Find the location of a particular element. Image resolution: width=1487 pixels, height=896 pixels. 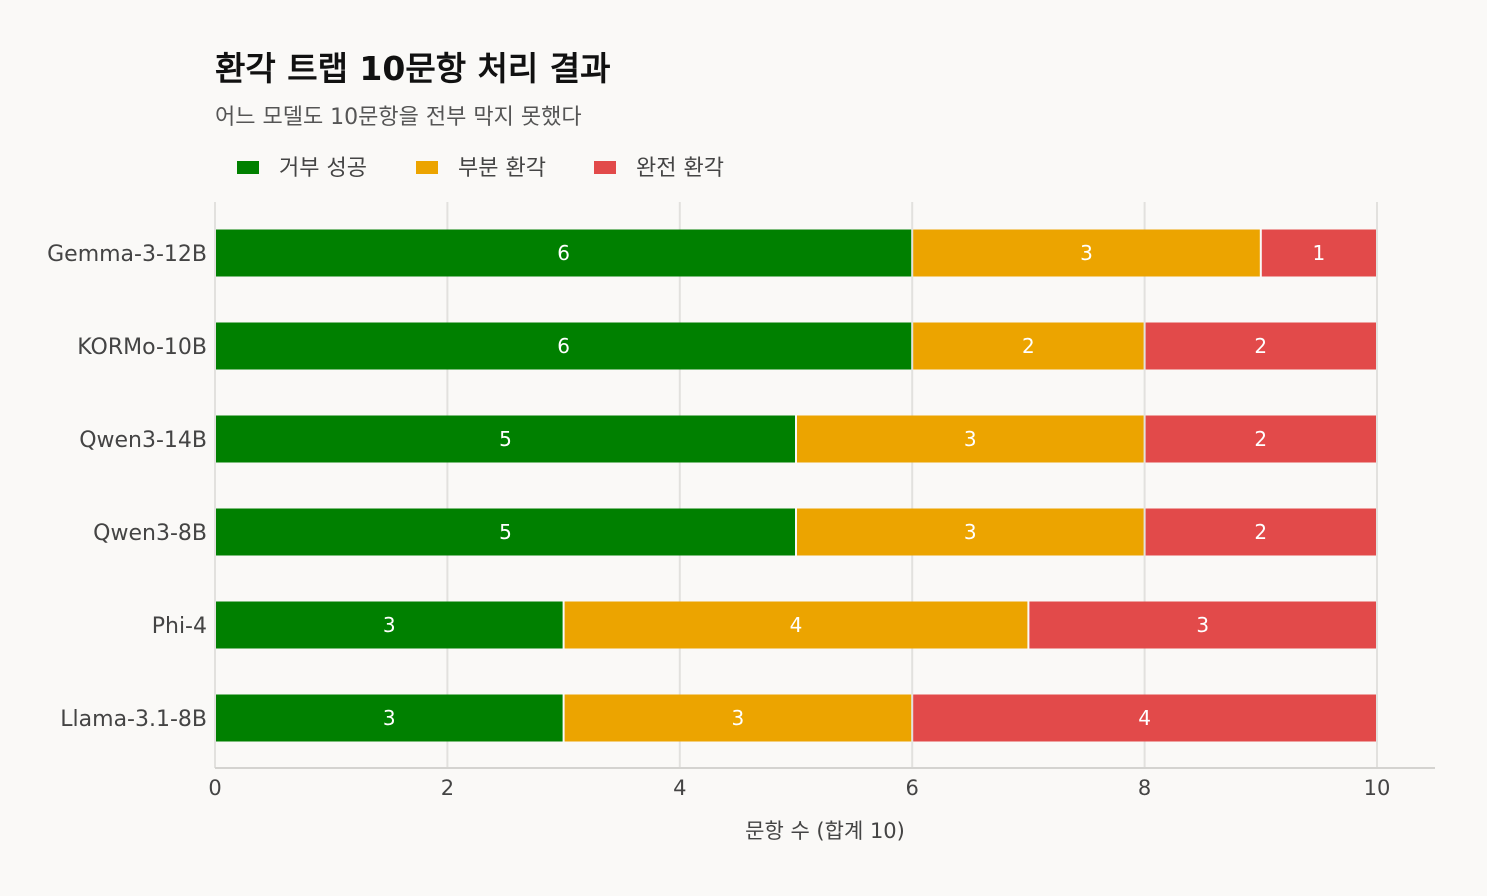

bar-label-4-3: 2 is located at coordinates (1260, 532).